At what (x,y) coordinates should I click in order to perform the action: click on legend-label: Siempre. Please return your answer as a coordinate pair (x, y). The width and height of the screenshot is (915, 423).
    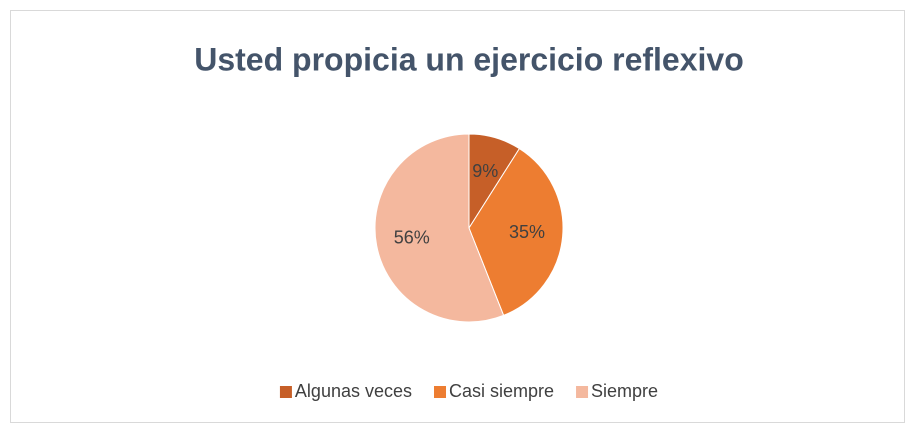
    Looking at the image, I should click on (624, 391).